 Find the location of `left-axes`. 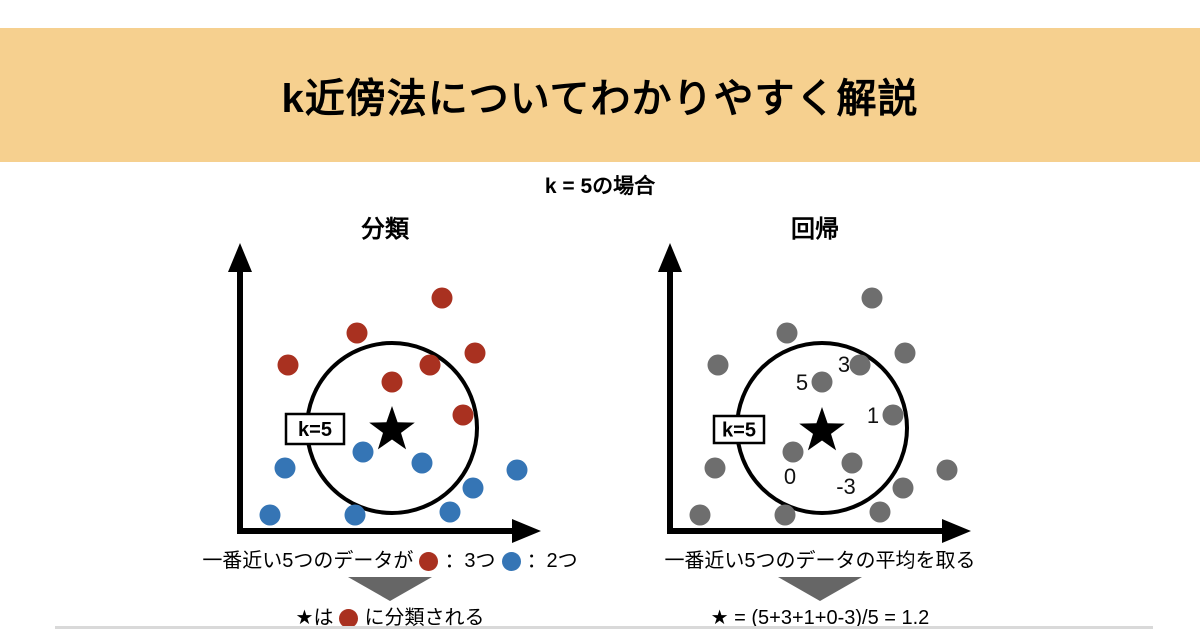

left-axes is located at coordinates (384, 393).